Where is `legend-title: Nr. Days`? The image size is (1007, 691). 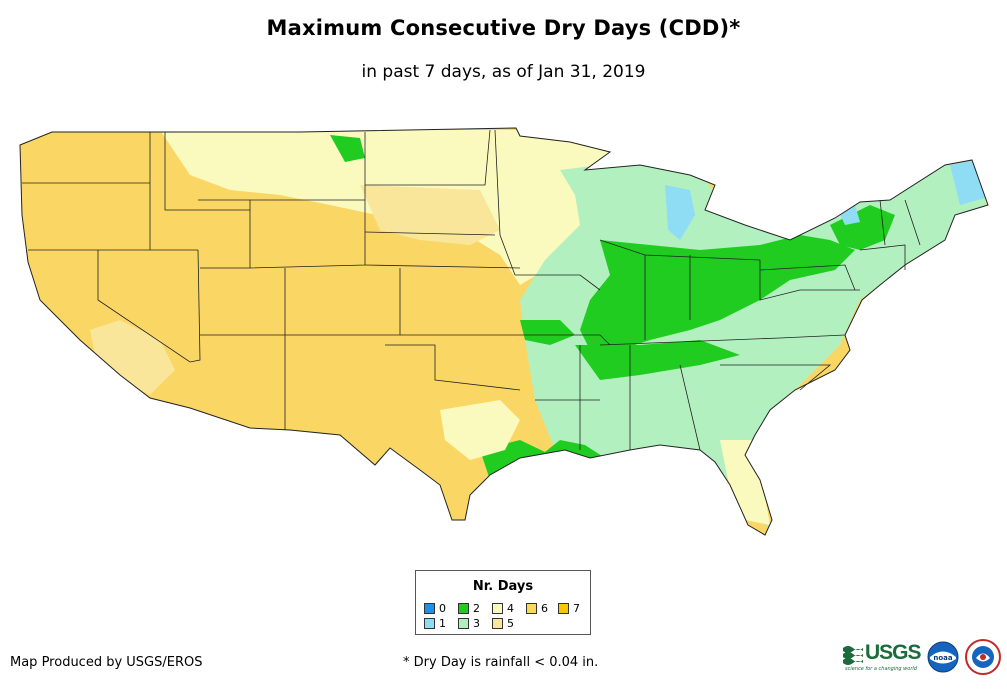 legend-title: Nr. Days is located at coordinates (503, 586).